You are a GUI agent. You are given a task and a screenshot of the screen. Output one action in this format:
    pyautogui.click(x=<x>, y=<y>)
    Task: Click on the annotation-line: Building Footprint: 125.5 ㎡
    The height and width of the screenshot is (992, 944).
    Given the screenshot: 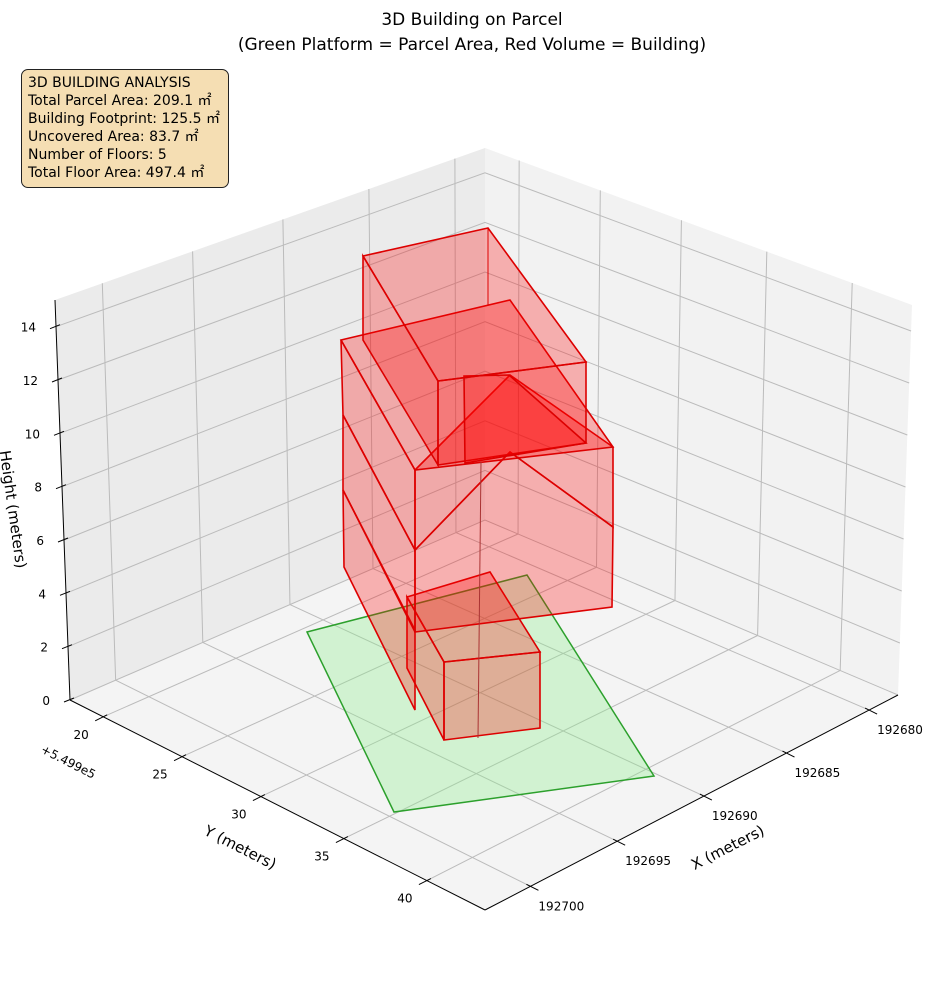 What is the action you would take?
    pyautogui.click(x=124, y=119)
    